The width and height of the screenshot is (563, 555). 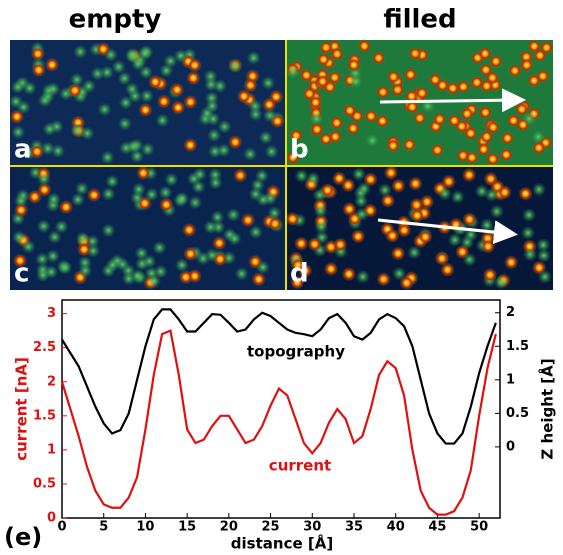 What do you see at coordinates (44, 483) in the screenshot?
I see `y-tick-label: 0.5` at bounding box center [44, 483].